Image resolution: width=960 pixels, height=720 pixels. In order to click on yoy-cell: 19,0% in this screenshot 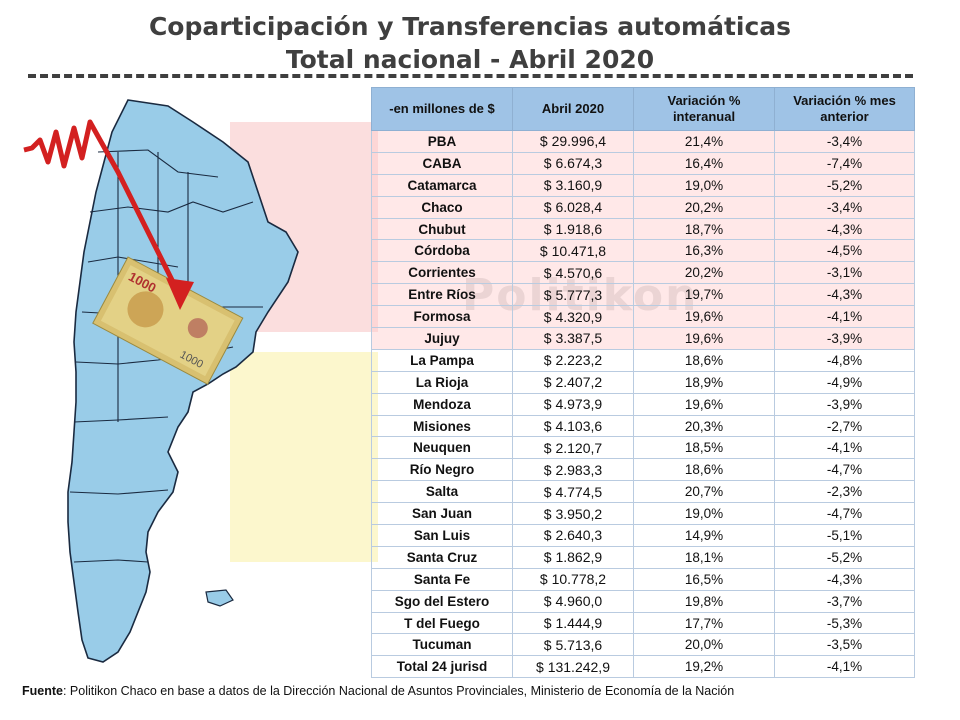, I will do `click(704, 514)`.